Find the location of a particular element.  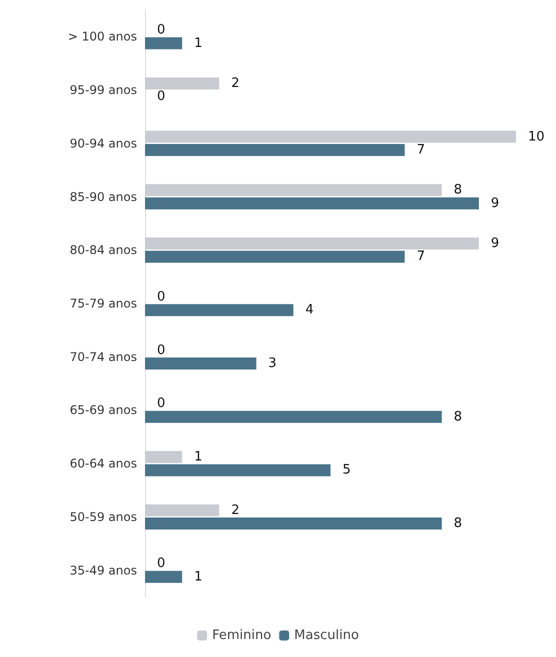

y-tick-label: 60-64 anos is located at coordinates (103, 463).